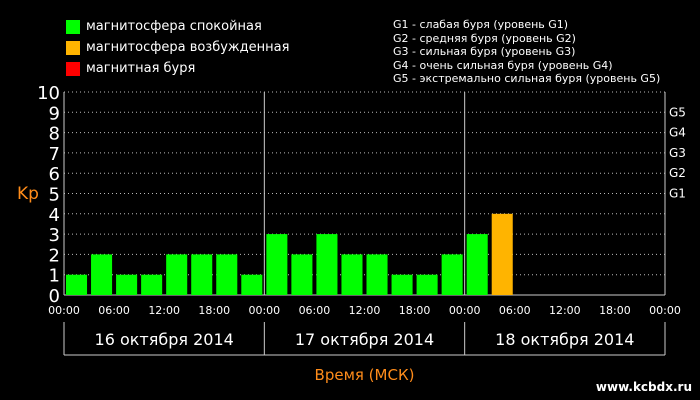 The width and height of the screenshot is (700, 400). Describe the element at coordinates (484, 51) in the screenshot. I see `storm-level-g3: G3 - сильная буря (уровень G3)` at that location.